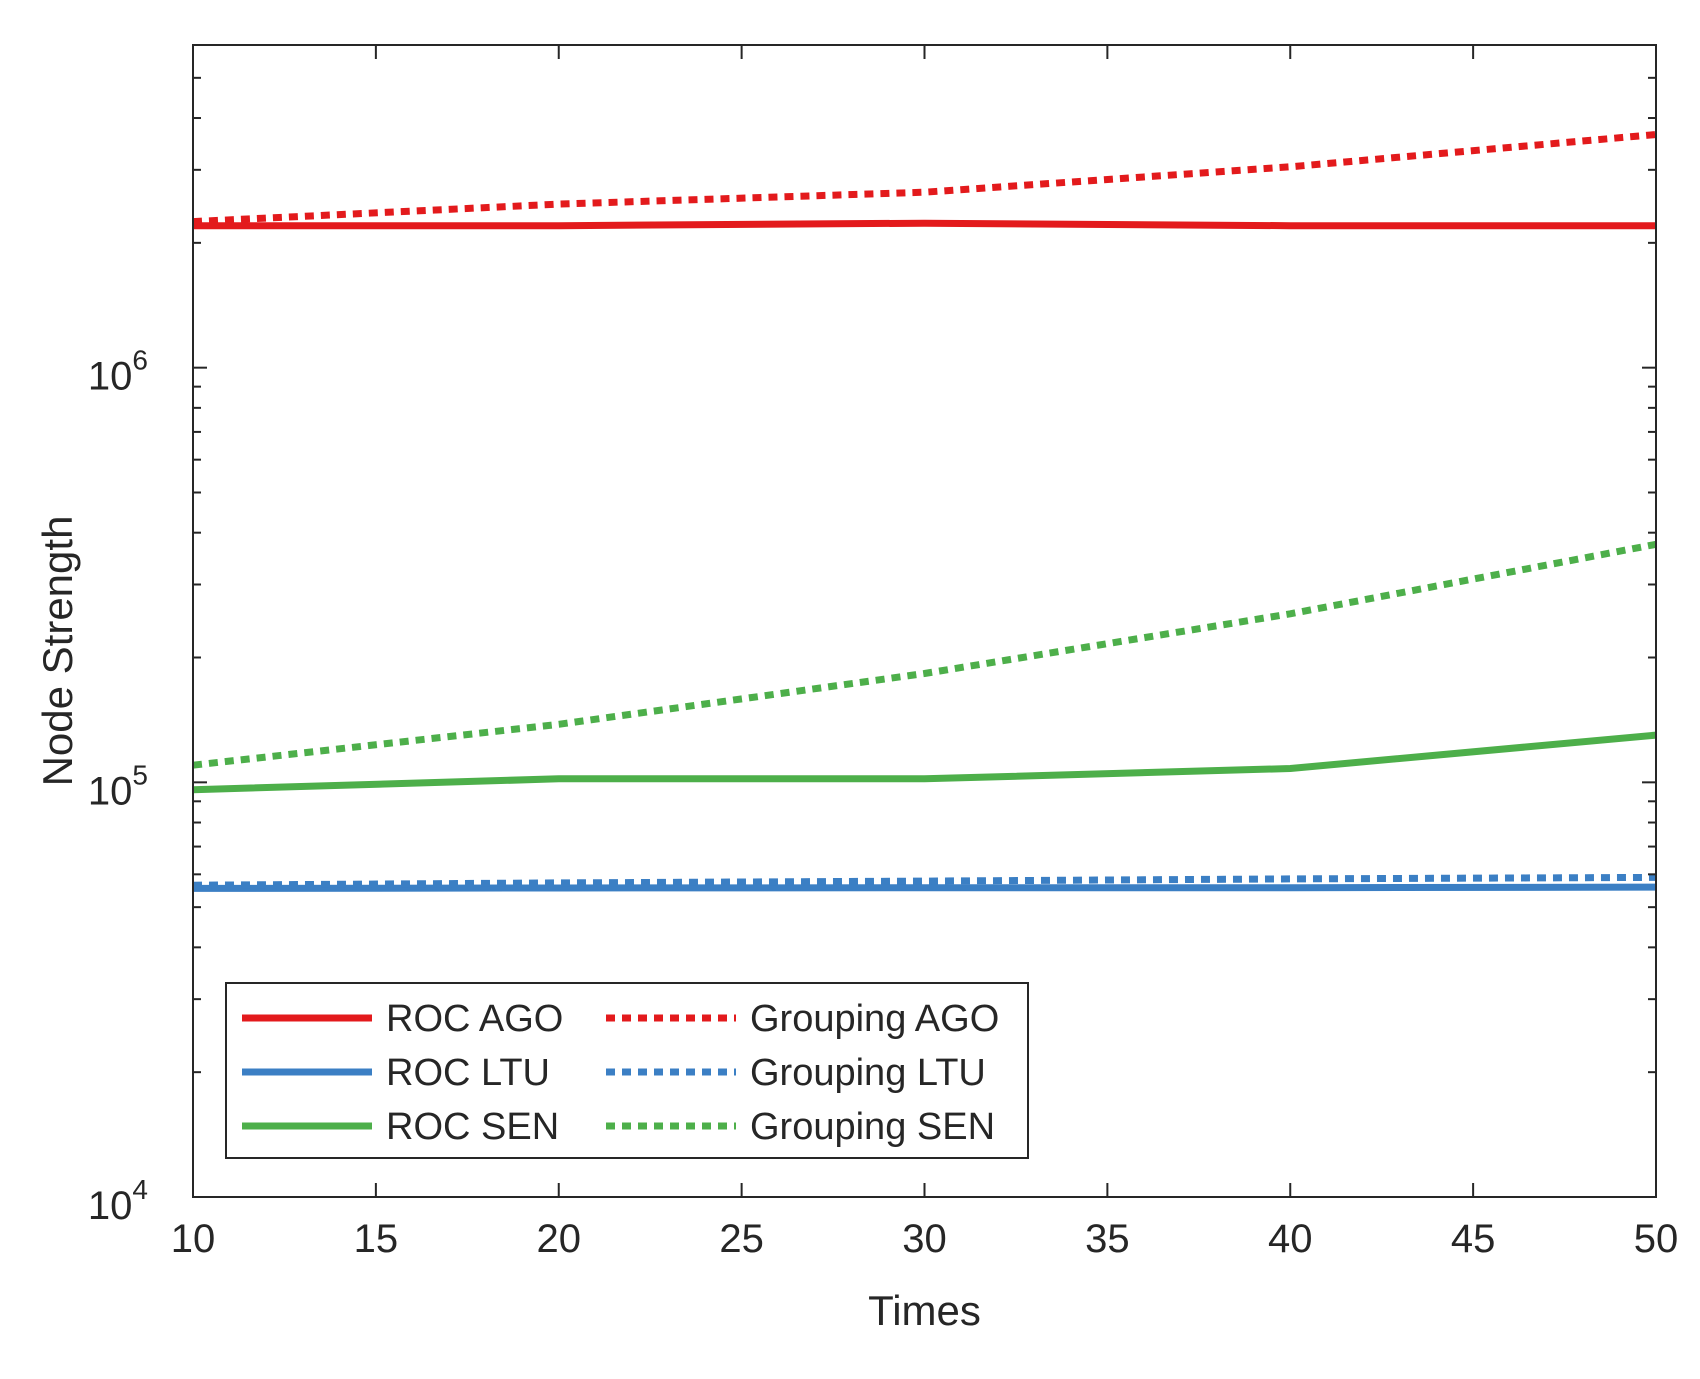 The height and width of the screenshot is (1379, 1700). Describe the element at coordinates (874, 1019) in the screenshot. I see `legend-label: Grouping AGO` at that location.